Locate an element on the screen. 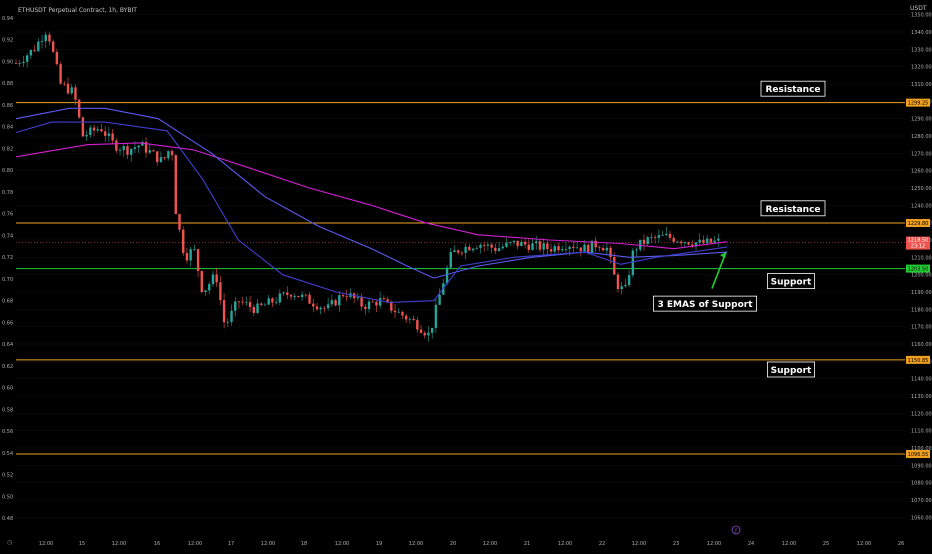  x-tick-7: 18 is located at coordinates (304, 544).